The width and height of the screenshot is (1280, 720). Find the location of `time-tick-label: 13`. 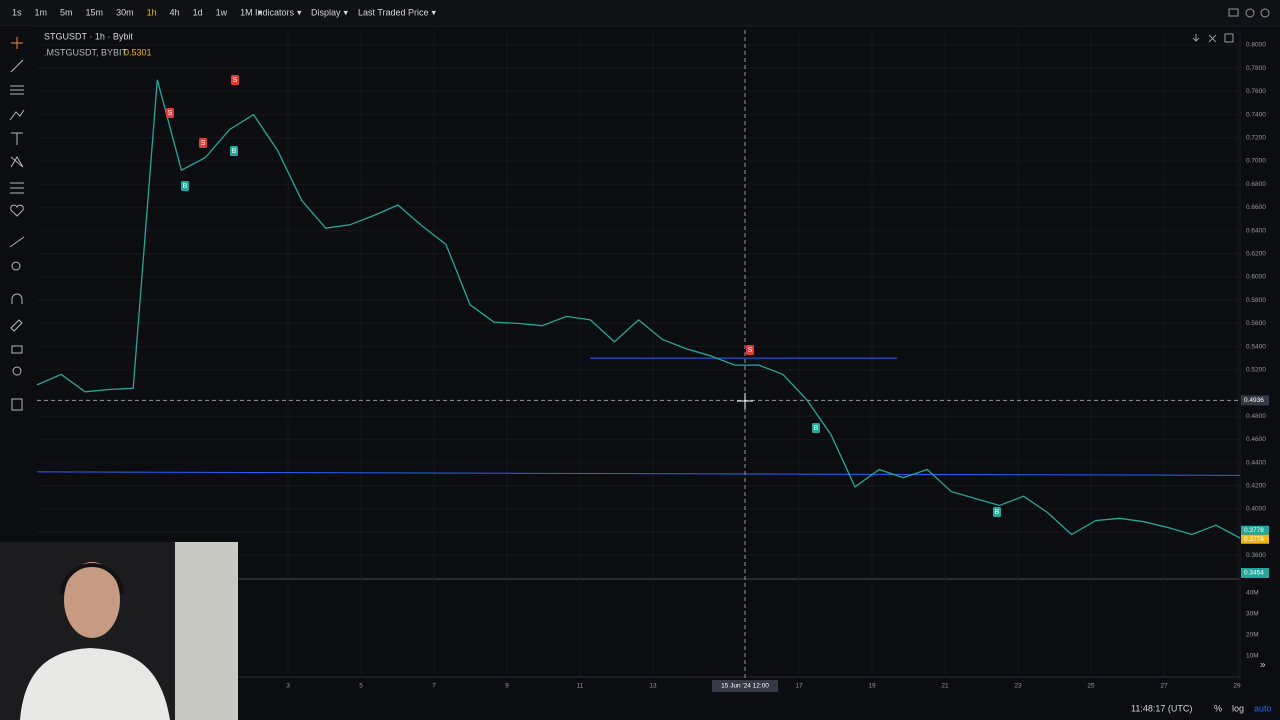

time-tick-label: 13 is located at coordinates (653, 686).